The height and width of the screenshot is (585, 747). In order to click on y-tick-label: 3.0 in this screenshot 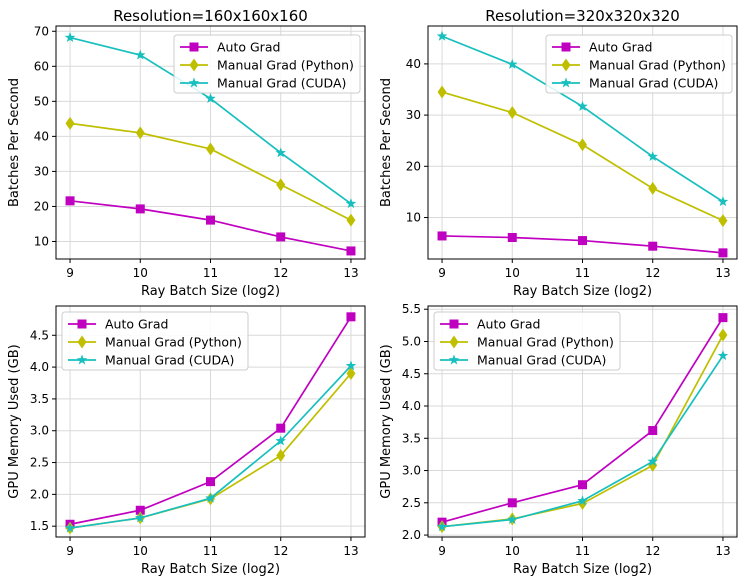, I will do `click(39, 431)`.